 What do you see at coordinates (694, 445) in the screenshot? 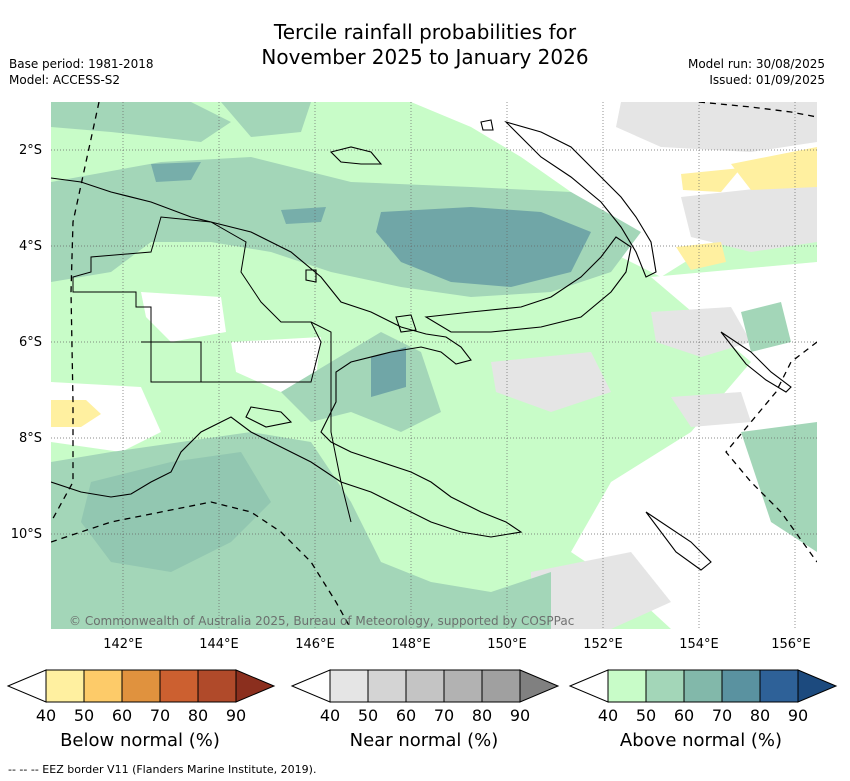
I see `white-area-east` at bounding box center [694, 445].